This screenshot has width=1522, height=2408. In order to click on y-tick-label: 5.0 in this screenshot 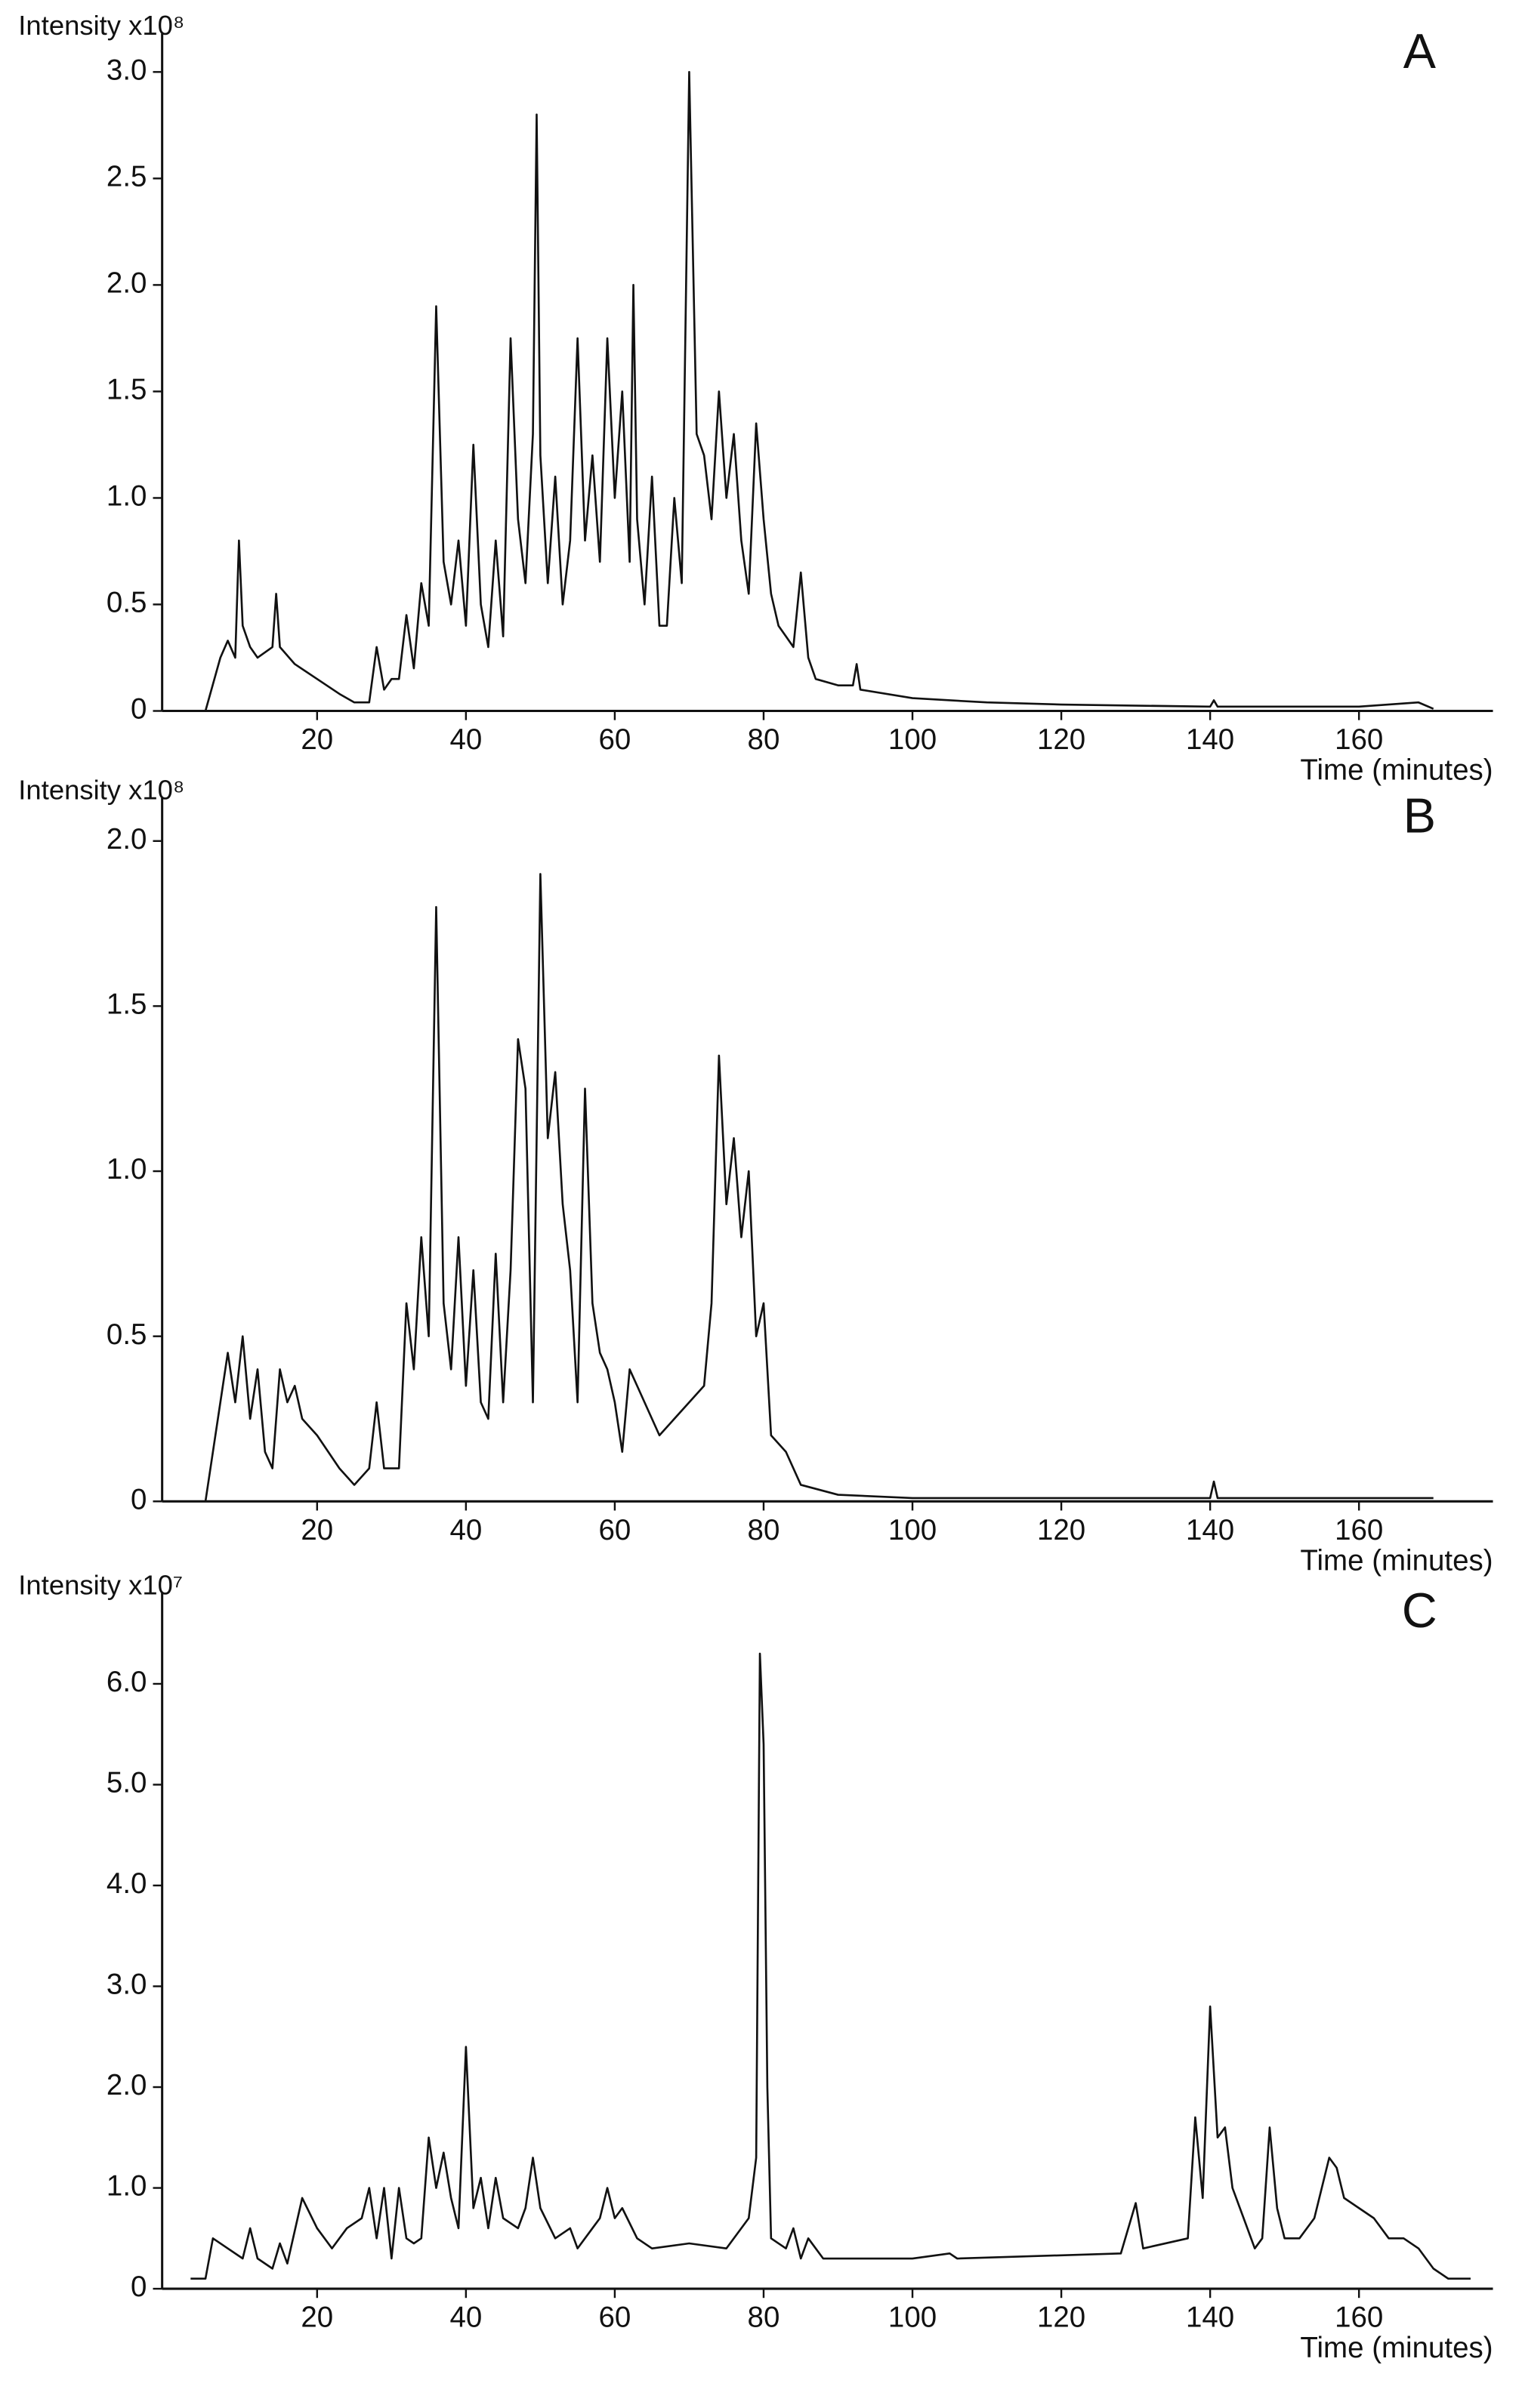, I will do `click(127, 1783)`.